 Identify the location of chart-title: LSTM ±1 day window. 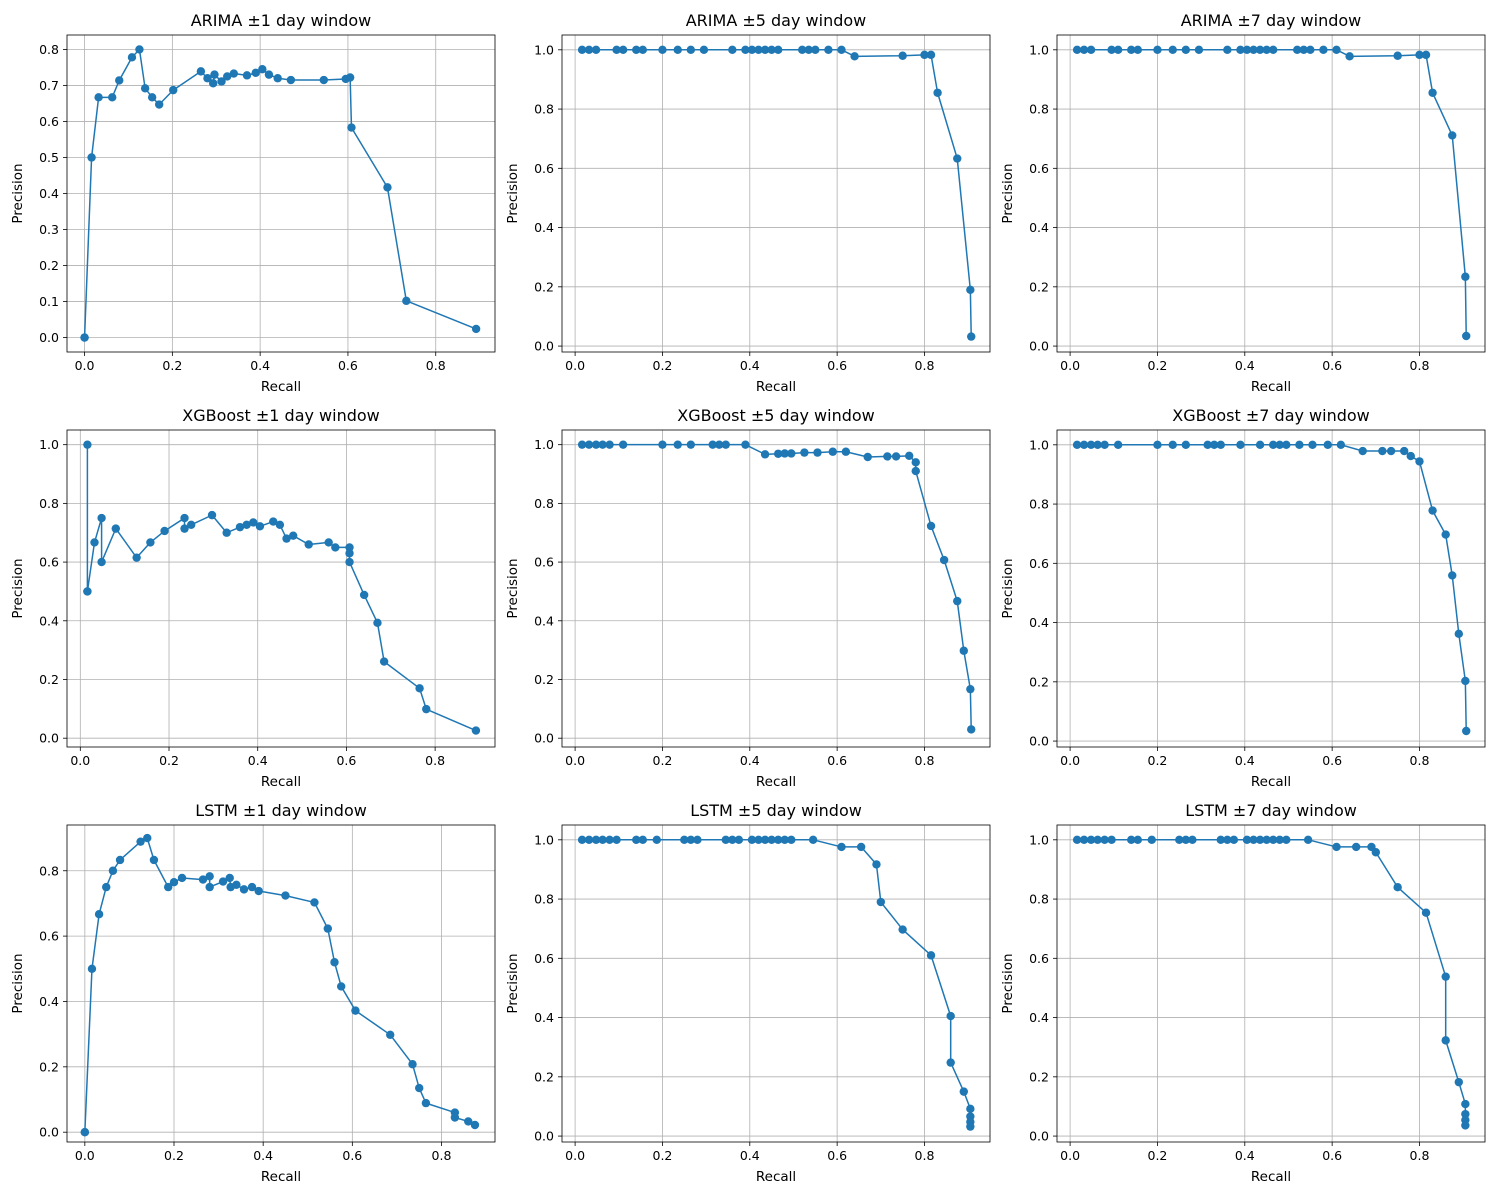
(281, 810).